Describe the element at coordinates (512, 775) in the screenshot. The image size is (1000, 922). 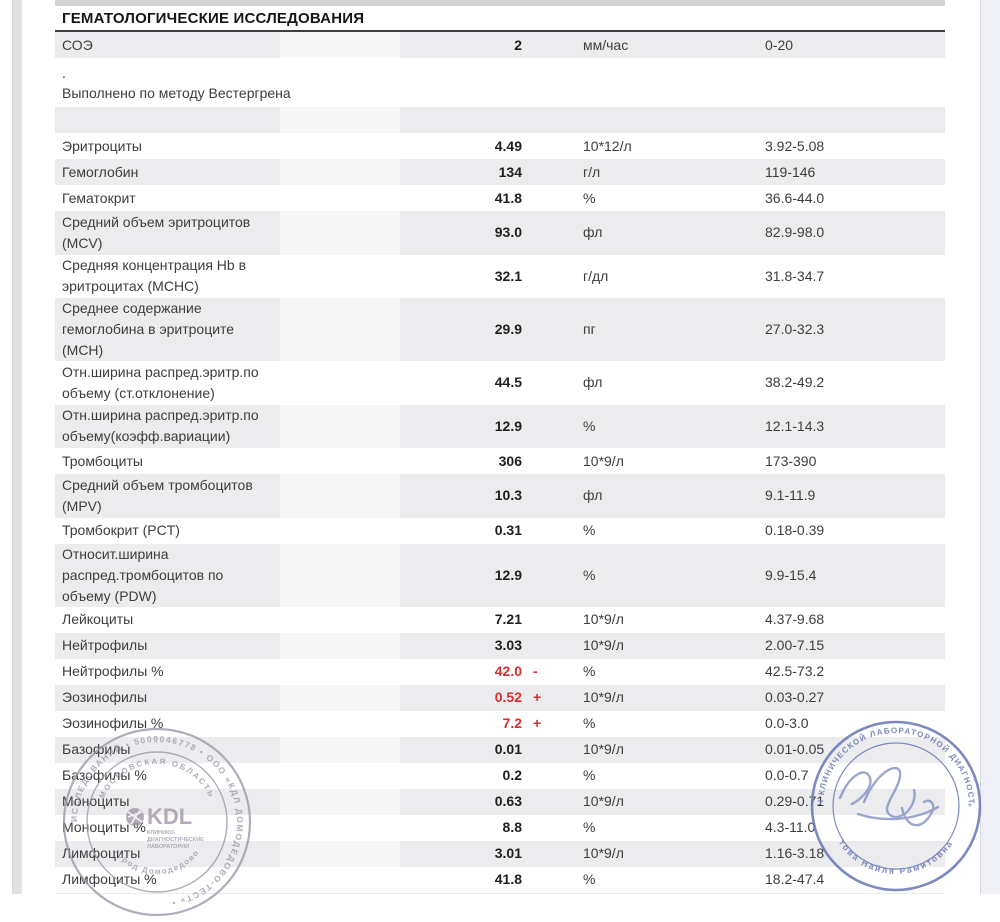
I see `test-value-cell: 0.2` at that location.